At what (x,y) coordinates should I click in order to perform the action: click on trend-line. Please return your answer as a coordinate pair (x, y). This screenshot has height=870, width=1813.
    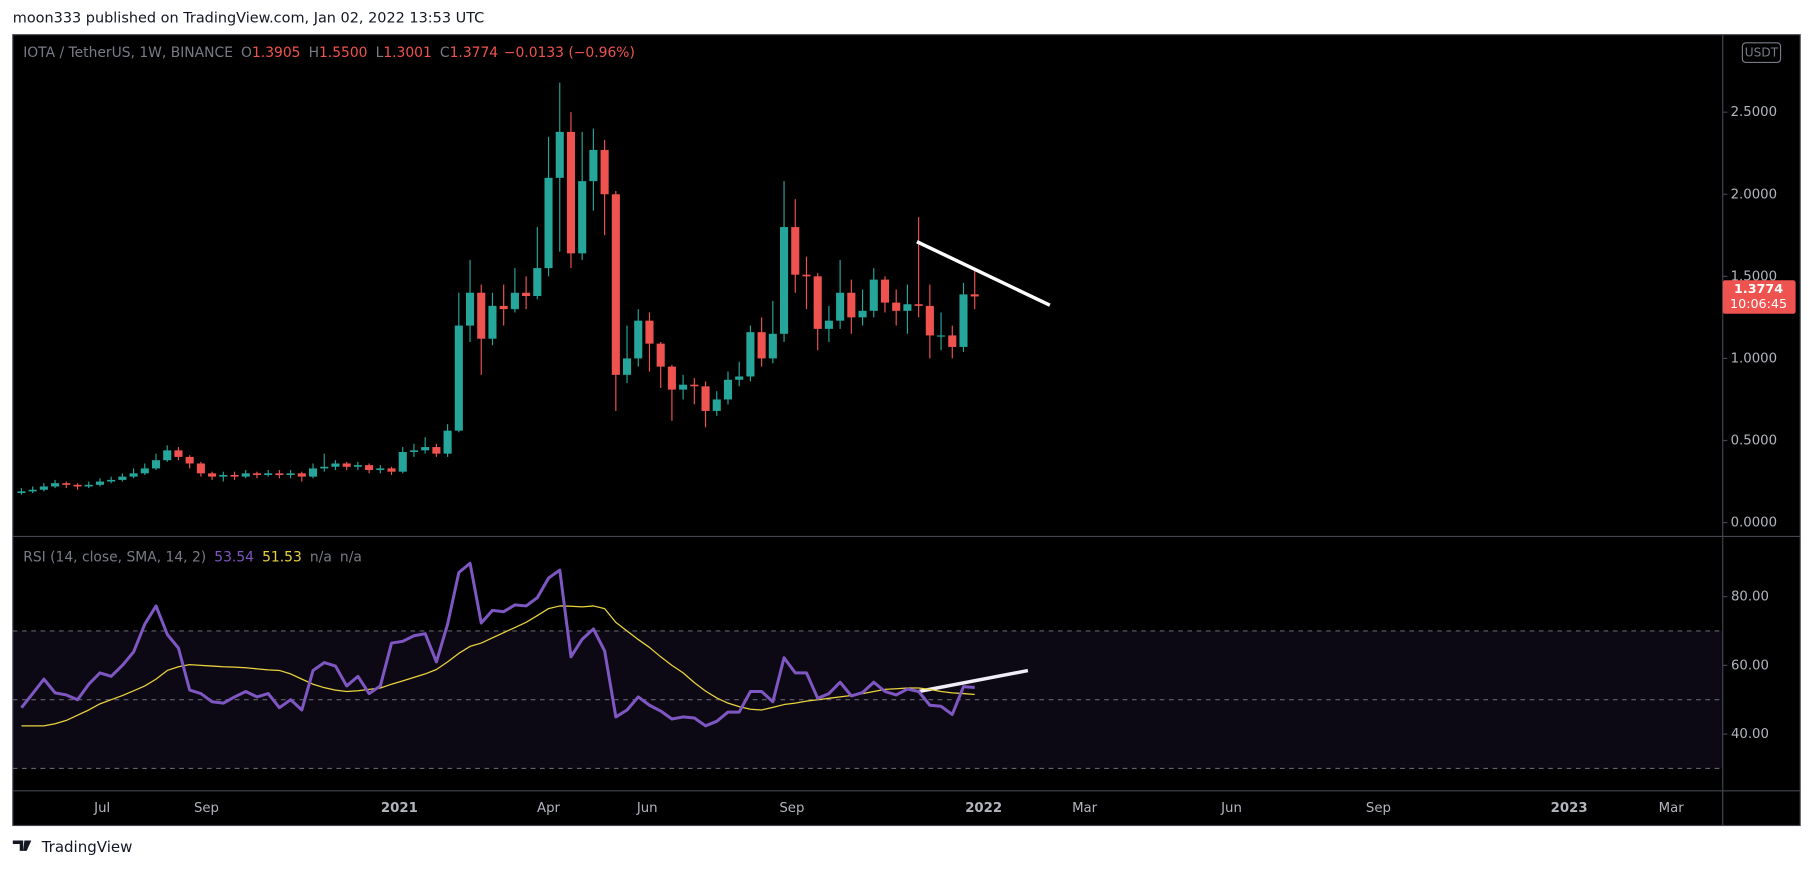
    Looking at the image, I should click on (983, 273).